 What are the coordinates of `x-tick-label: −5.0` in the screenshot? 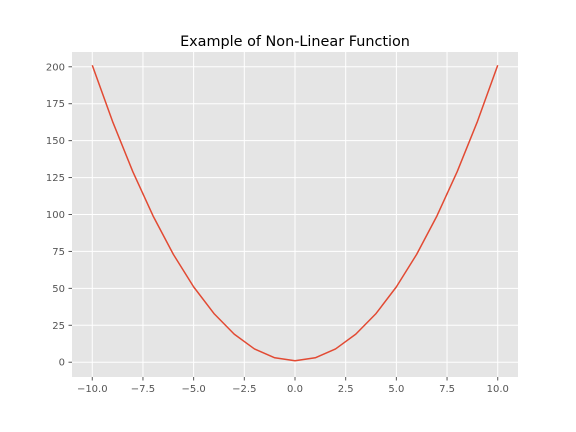 It's located at (193, 389).